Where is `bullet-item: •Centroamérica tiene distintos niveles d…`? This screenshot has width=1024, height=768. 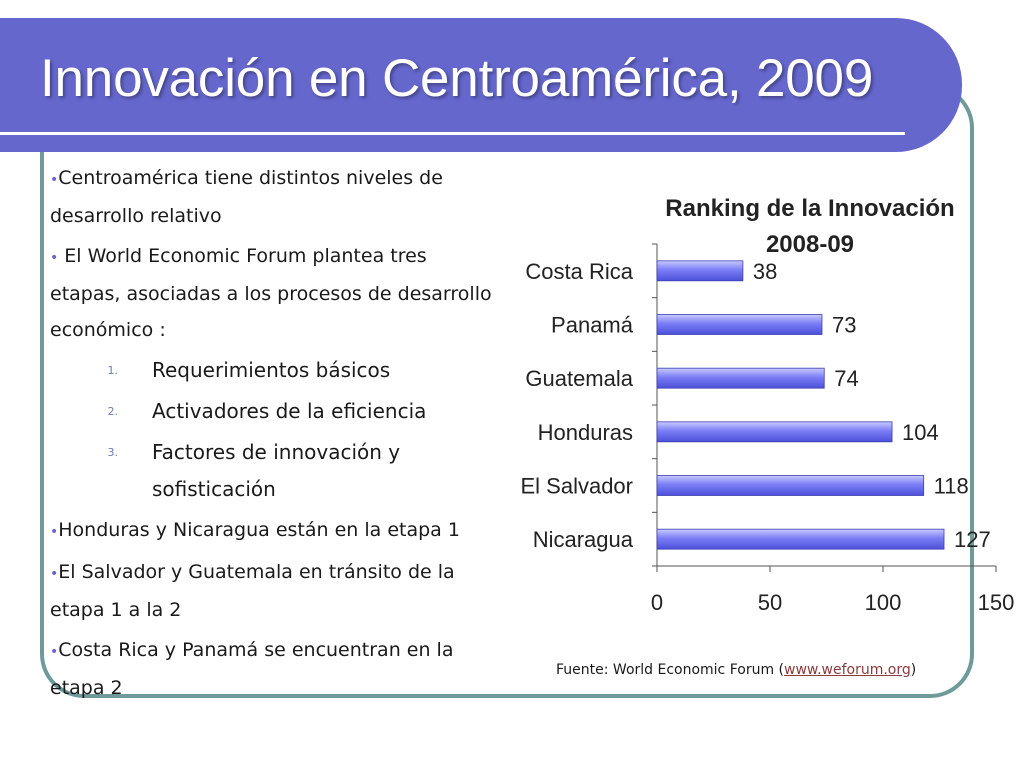 bullet-item: •Centroamérica tiene distintos niveles d… is located at coordinates (246, 197).